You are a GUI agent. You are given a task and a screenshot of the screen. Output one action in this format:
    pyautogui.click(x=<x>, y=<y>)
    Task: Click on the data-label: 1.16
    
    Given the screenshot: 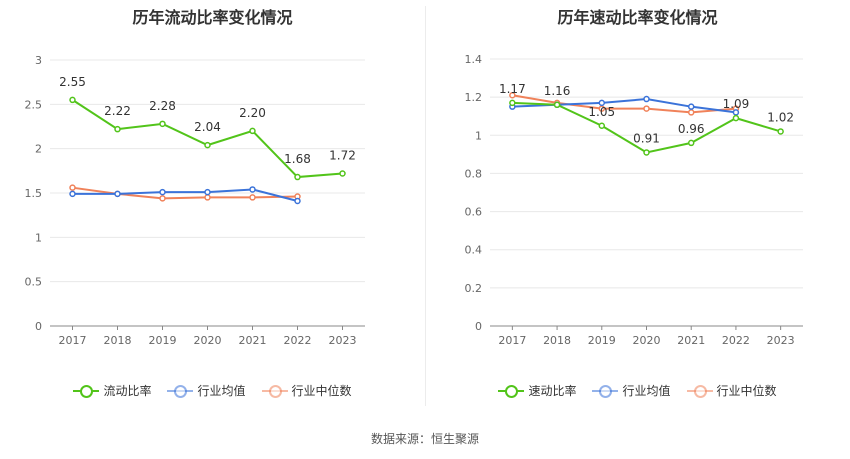 What is the action you would take?
    pyautogui.click(x=557, y=91)
    